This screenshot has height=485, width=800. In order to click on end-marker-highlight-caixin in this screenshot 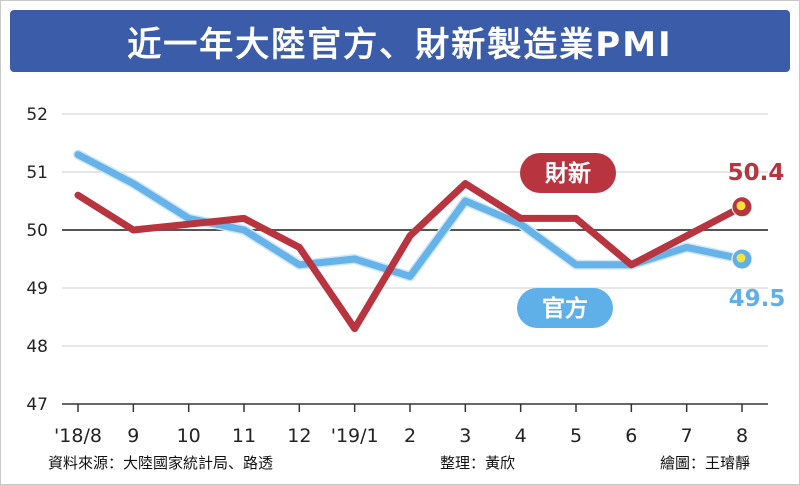, I will do `click(741, 206)`.